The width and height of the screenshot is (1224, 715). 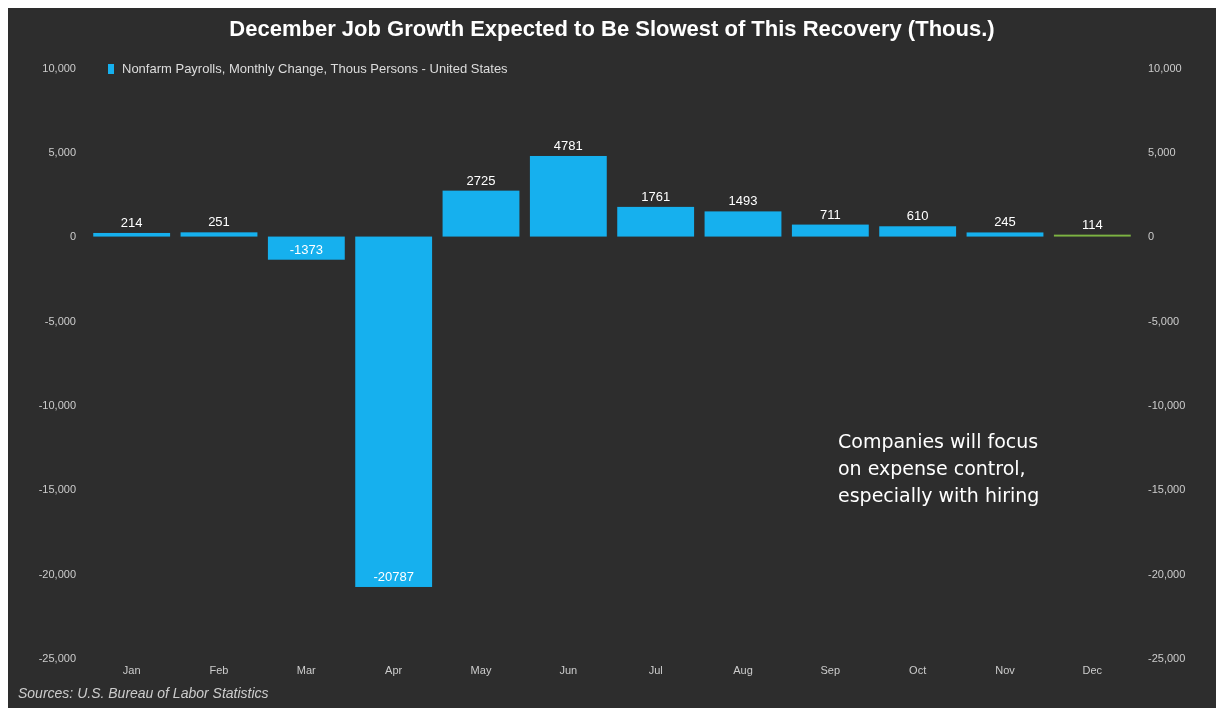 What do you see at coordinates (315, 68) in the screenshot?
I see `legend-label: Nonfarm Payrolls, Monthly Change, Thous Persons - United States` at bounding box center [315, 68].